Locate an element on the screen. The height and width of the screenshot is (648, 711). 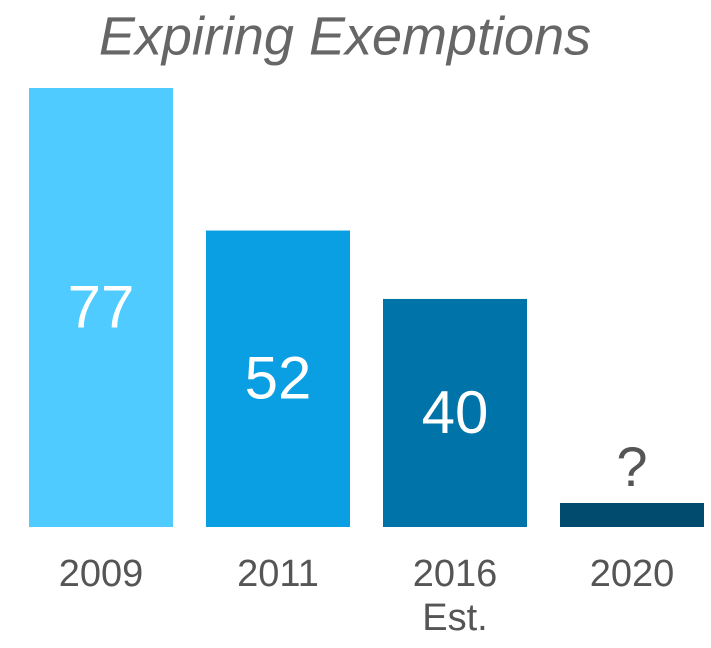
value-label: 77 is located at coordinates (101, 306).